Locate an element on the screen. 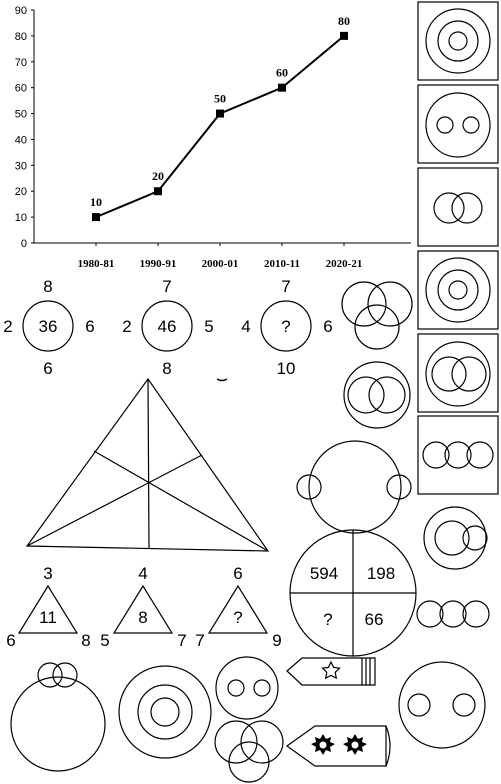 The height and width of the screenshot is (784, 501). center-number: 46 is located at coordinates (167, 326).